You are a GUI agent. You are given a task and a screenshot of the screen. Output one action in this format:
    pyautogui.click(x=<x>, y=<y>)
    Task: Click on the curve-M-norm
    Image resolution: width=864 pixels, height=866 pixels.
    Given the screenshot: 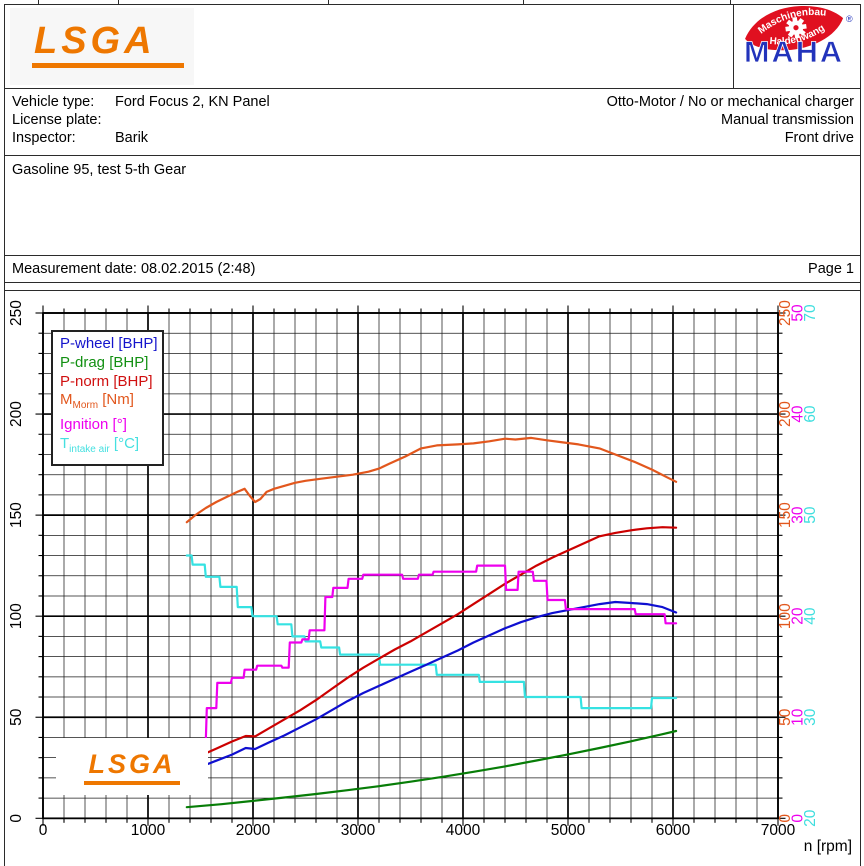 What is the action you would take?
    pyautogui.click(x=431, y=480)
    